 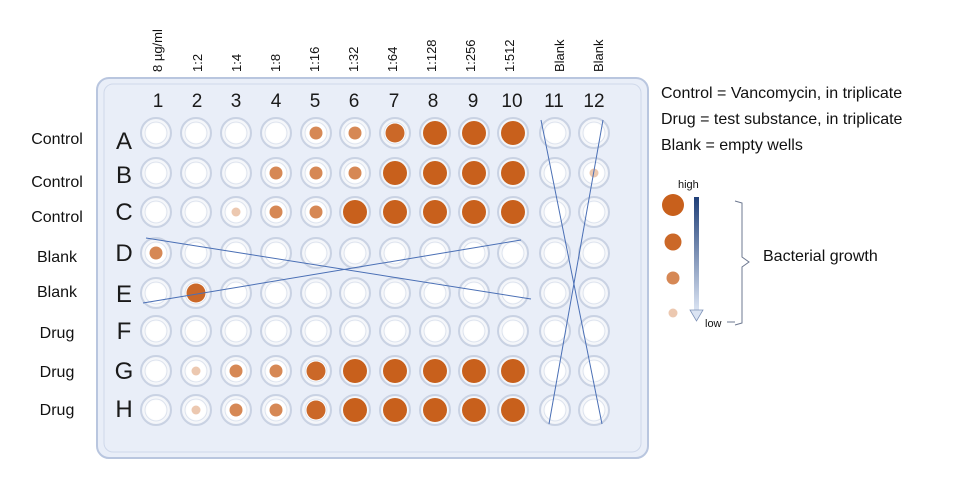 I want to click on column-number: 10, so click(x=511, y=101).